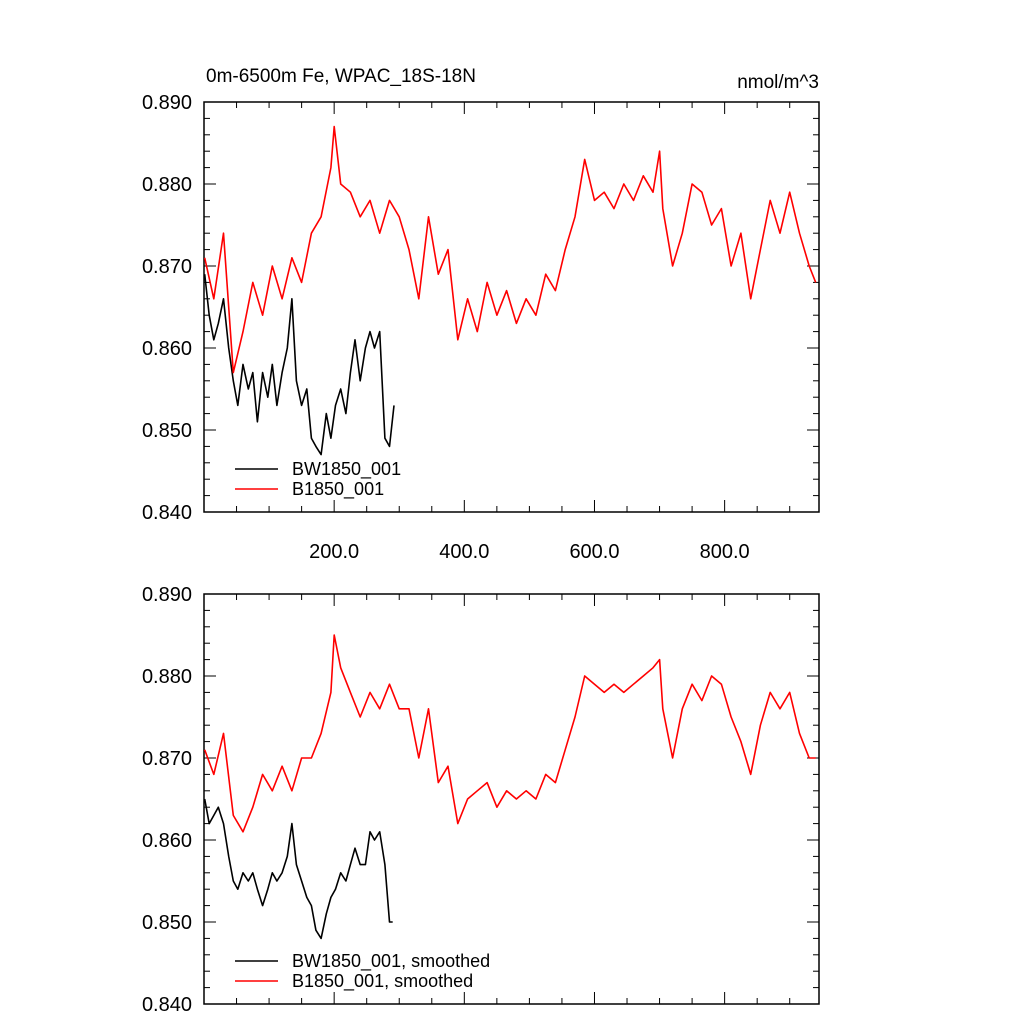  Describe the element at coordinates (594, 552) in the screenshot. I see `x-tick-label: 600.0` at that location.